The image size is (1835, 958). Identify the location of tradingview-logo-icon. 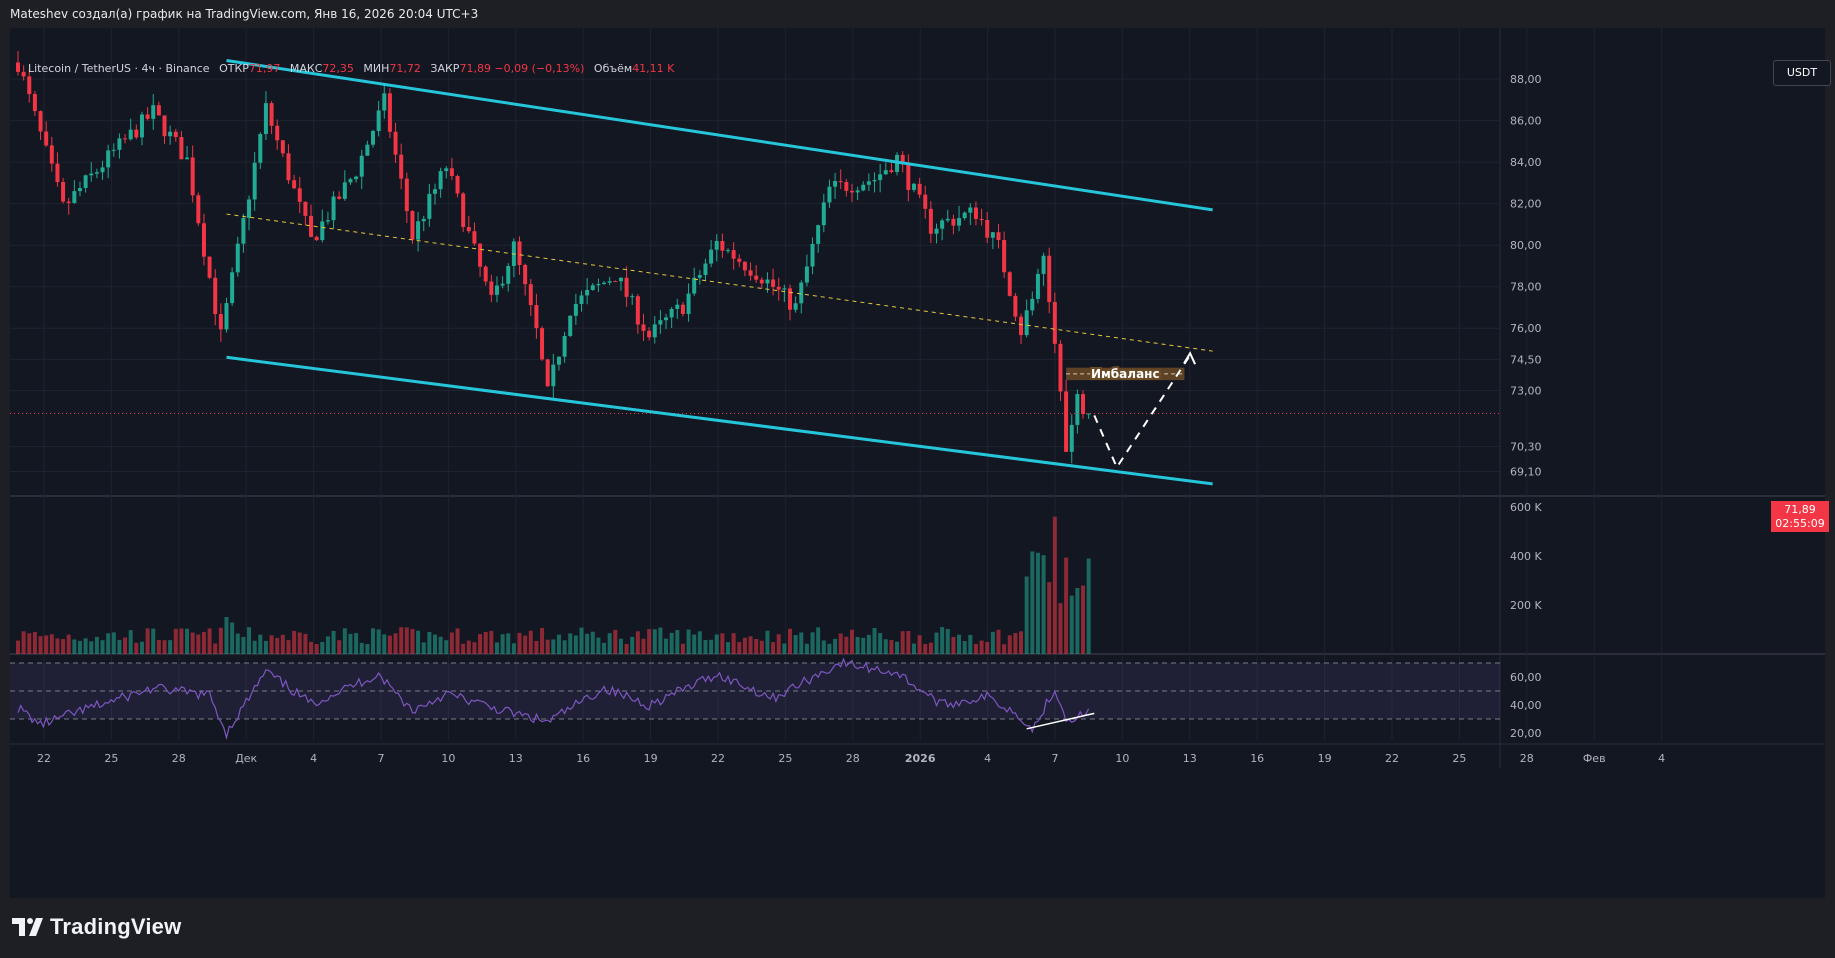
(29, 927).